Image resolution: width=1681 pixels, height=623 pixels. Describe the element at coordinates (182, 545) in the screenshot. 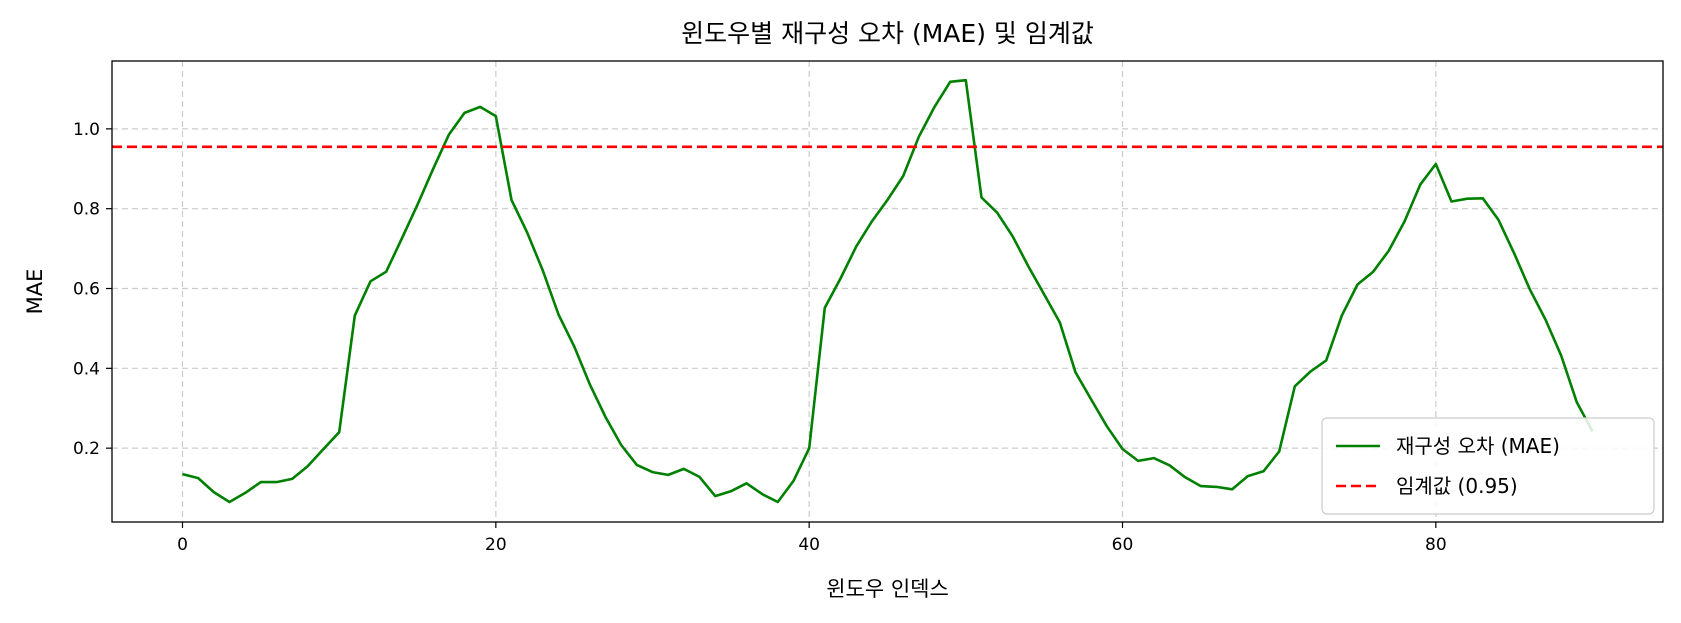

I see `x-tick-label: 0` at that location.